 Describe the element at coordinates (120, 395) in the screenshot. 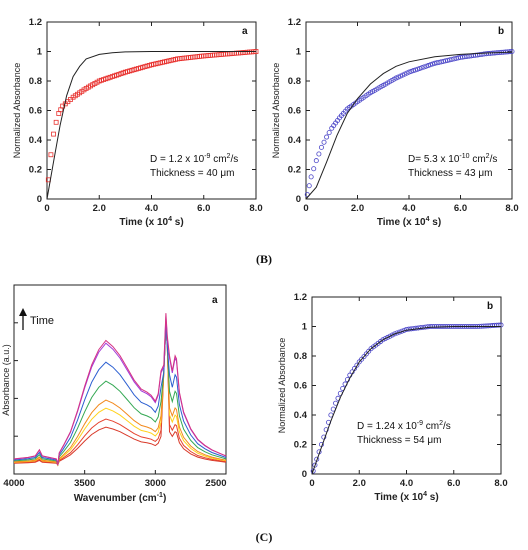

I see `spectrum-line` at that location.